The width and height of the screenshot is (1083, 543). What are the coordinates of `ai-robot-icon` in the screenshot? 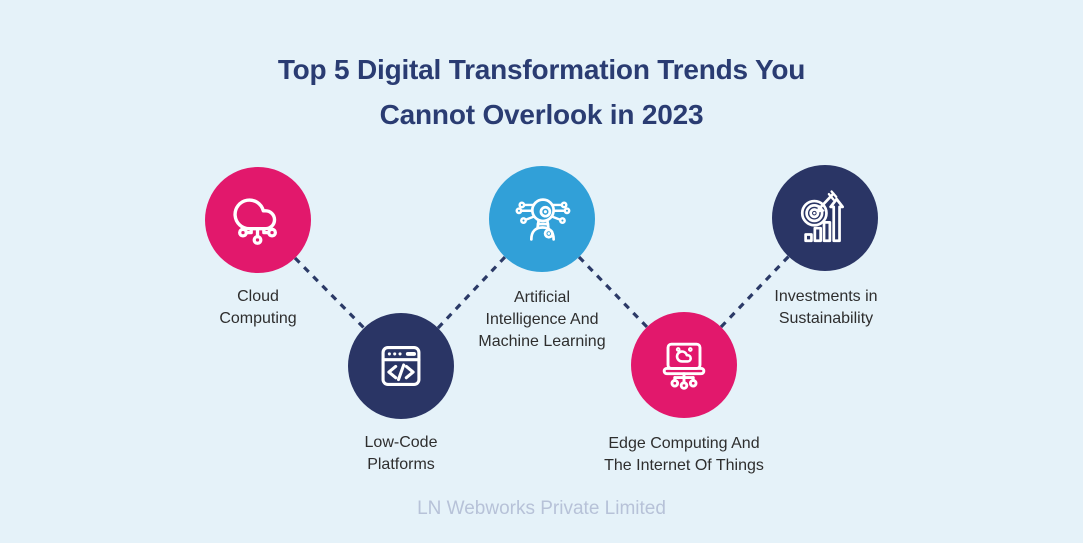 It's located at (543, 219).